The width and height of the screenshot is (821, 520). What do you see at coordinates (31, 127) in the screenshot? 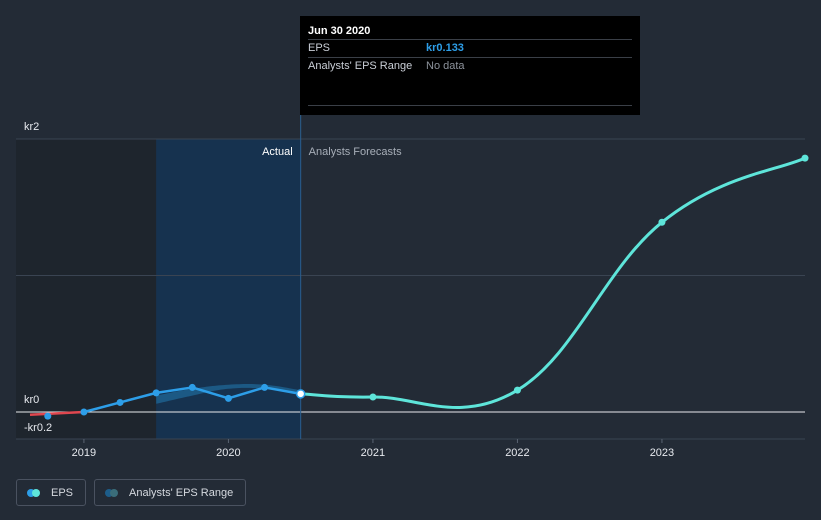
I see `y-tick-label: kr2` at bounding box center [31, 127].